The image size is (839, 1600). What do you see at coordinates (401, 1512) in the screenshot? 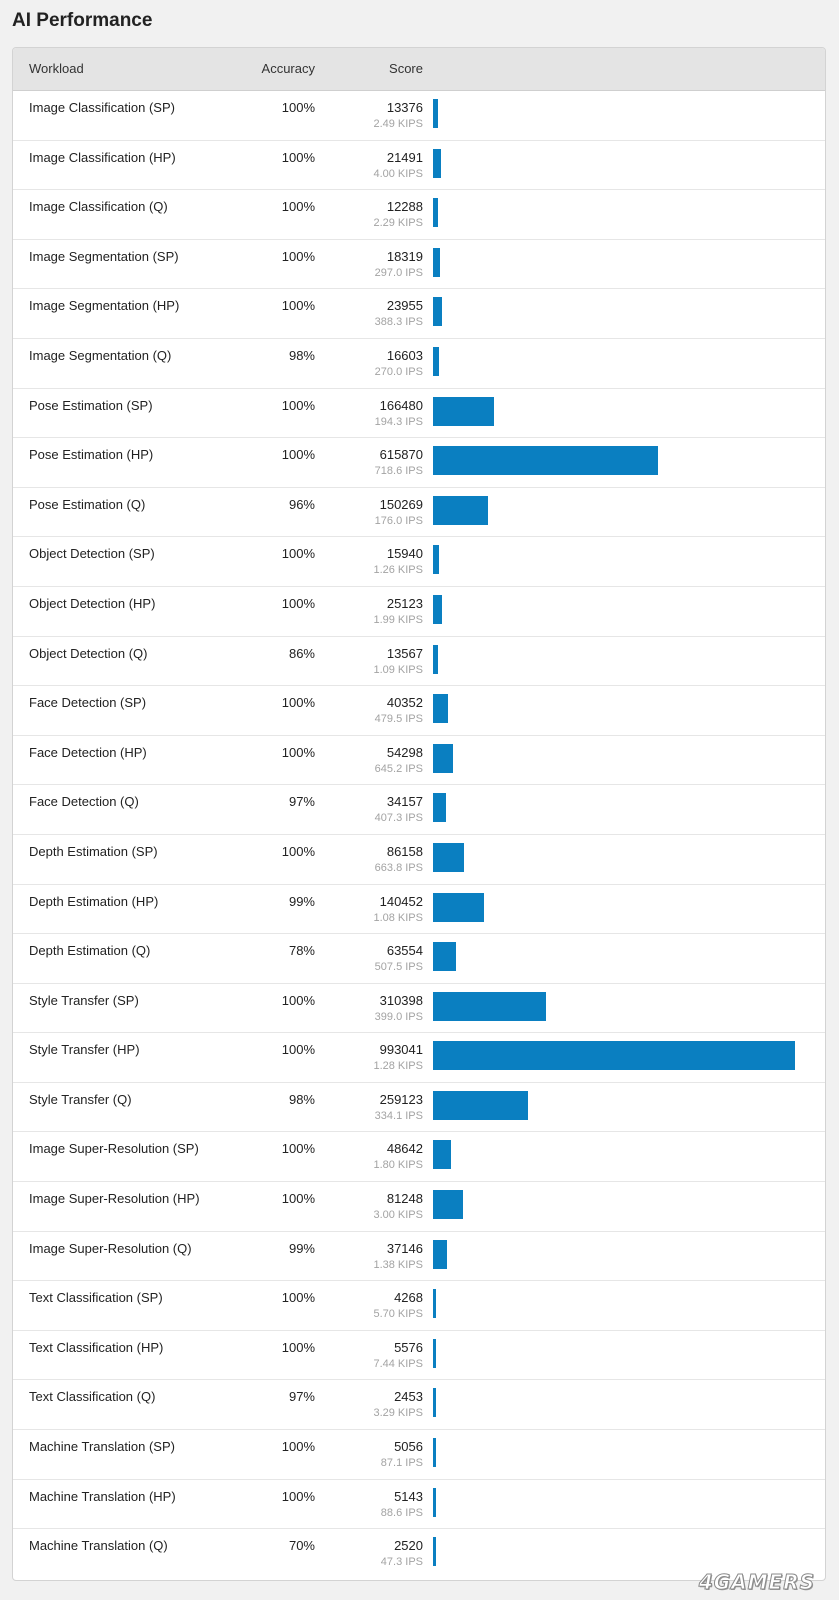
I see `throughput-value: 88.6 IPS` at bounding box center [401, 1512].